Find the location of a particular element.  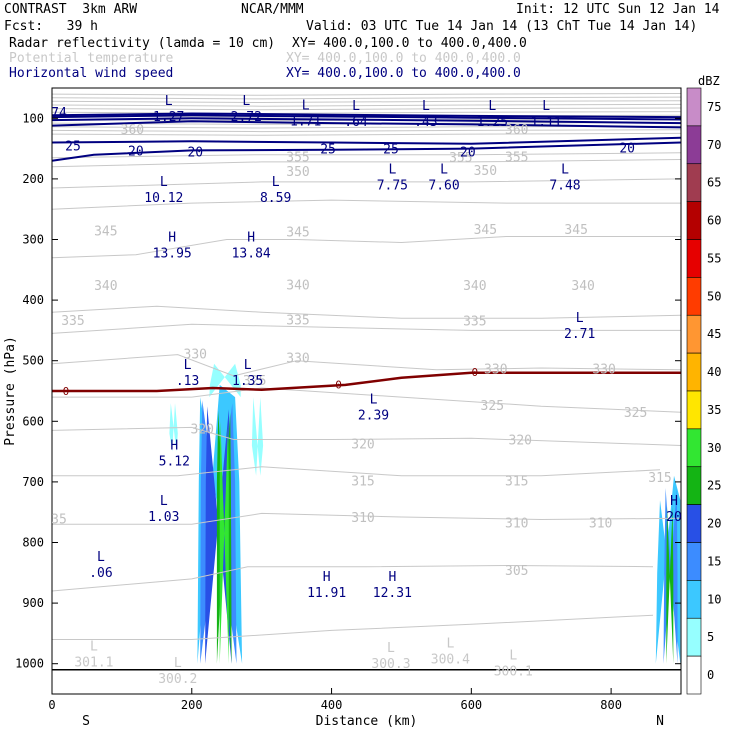

theta-label-22: 325 is located at coordinates (254, 381).